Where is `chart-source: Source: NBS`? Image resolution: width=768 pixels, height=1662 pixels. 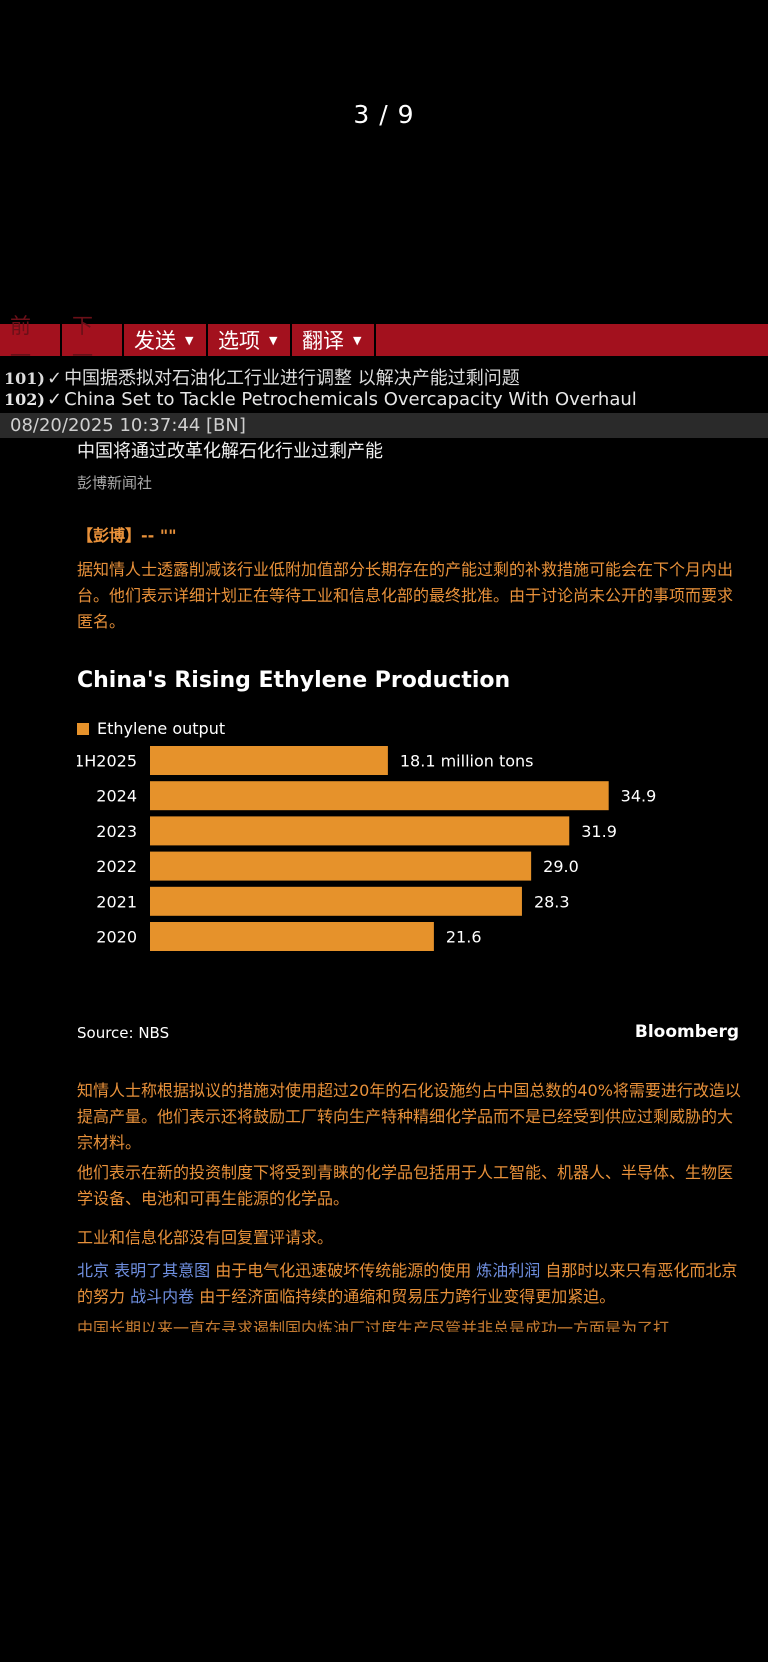 chart-source: Source: NBS is located at coordinates (123, 1033).